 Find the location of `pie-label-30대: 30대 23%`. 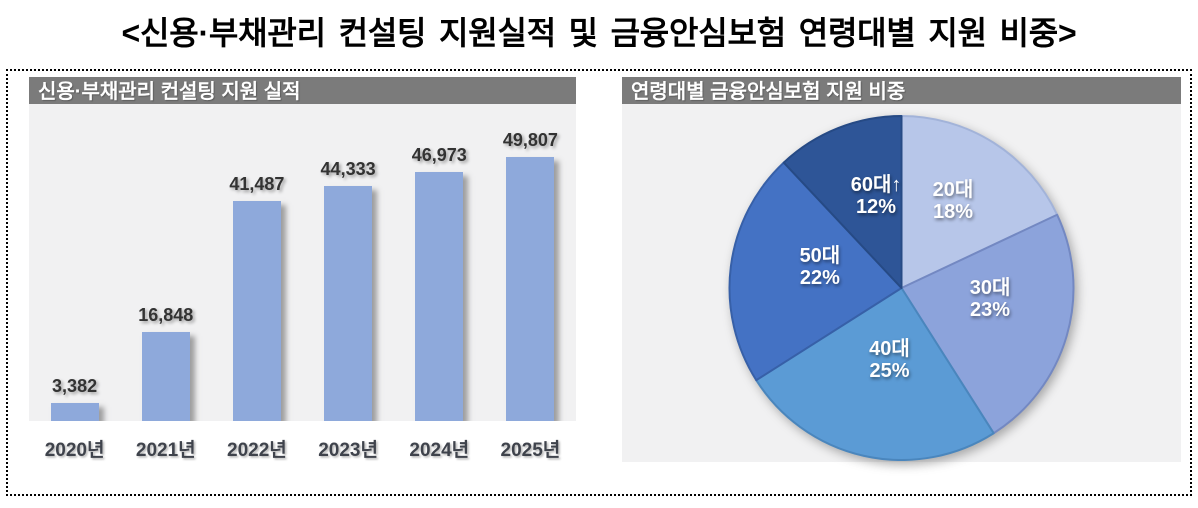

pie-label-30대: 30대 23% is located at coordinates (990, 299).